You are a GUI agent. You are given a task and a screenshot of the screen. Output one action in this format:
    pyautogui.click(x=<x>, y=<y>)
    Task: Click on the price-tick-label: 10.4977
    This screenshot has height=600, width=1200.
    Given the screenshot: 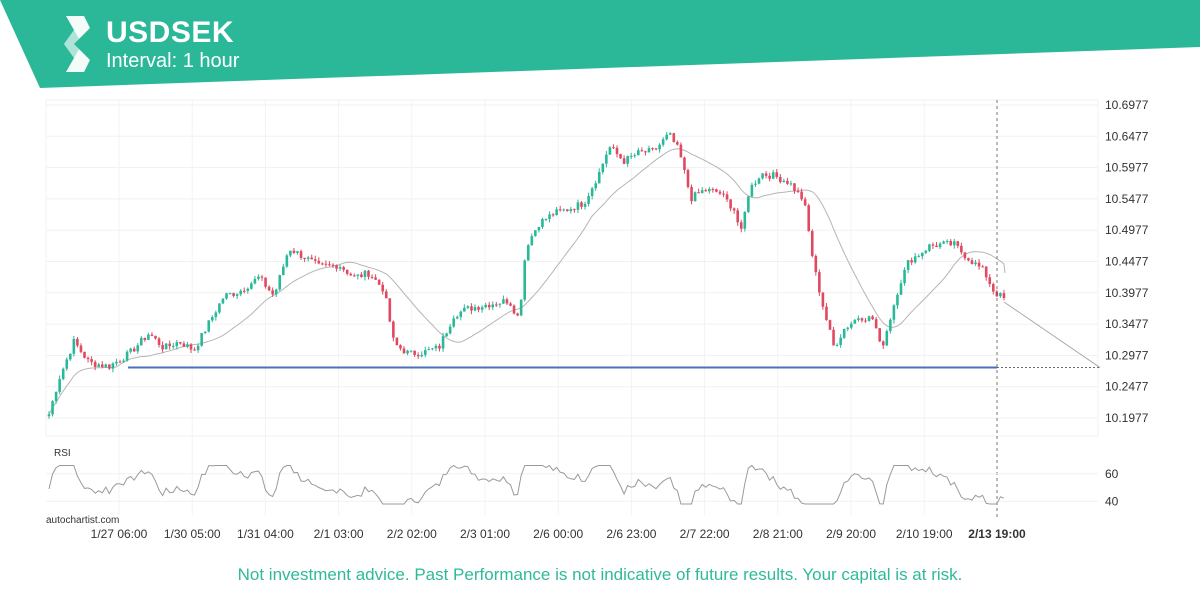 What is the action you would take?
    pyautogui.click(x=1127, y=230)
    